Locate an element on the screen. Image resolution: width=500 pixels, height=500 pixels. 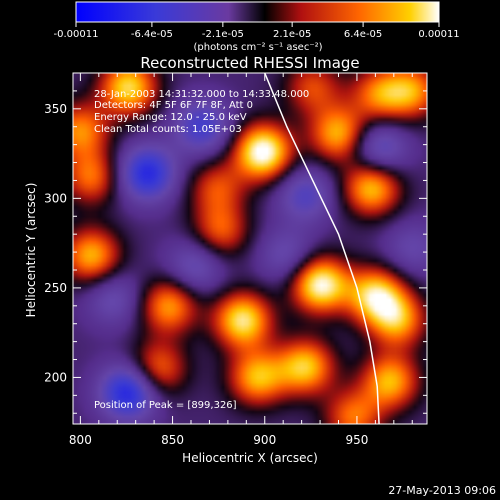
y-tick-label: 200 is located at coordinates (55, 377).